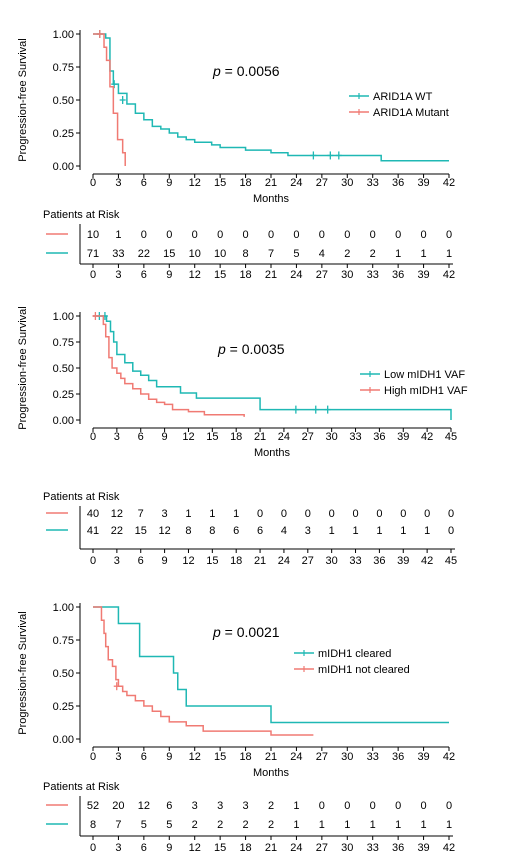 The image size is (513, 866). What do you see at coordinates (272, 453) in the screenshot?
I see `x-axis-title: Months` at bounding box center [272, 453].